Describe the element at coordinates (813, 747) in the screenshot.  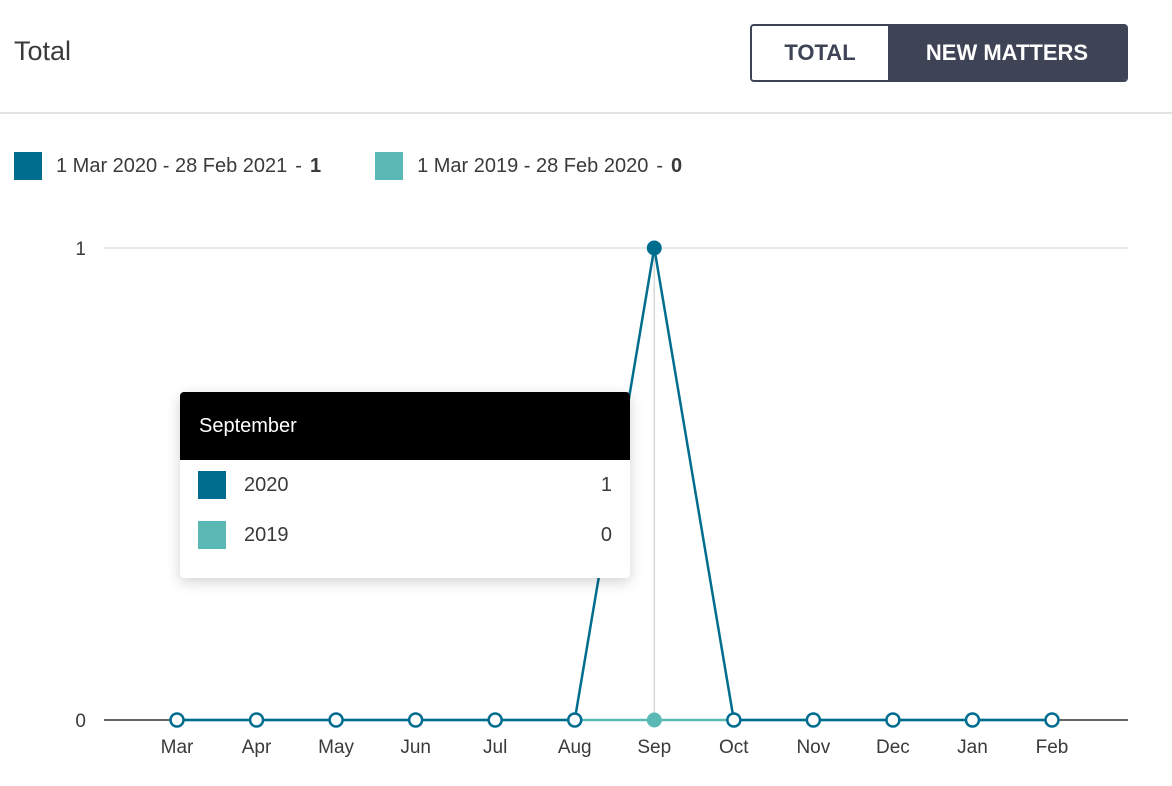
I see `x-tick-label: Nov` at that location.